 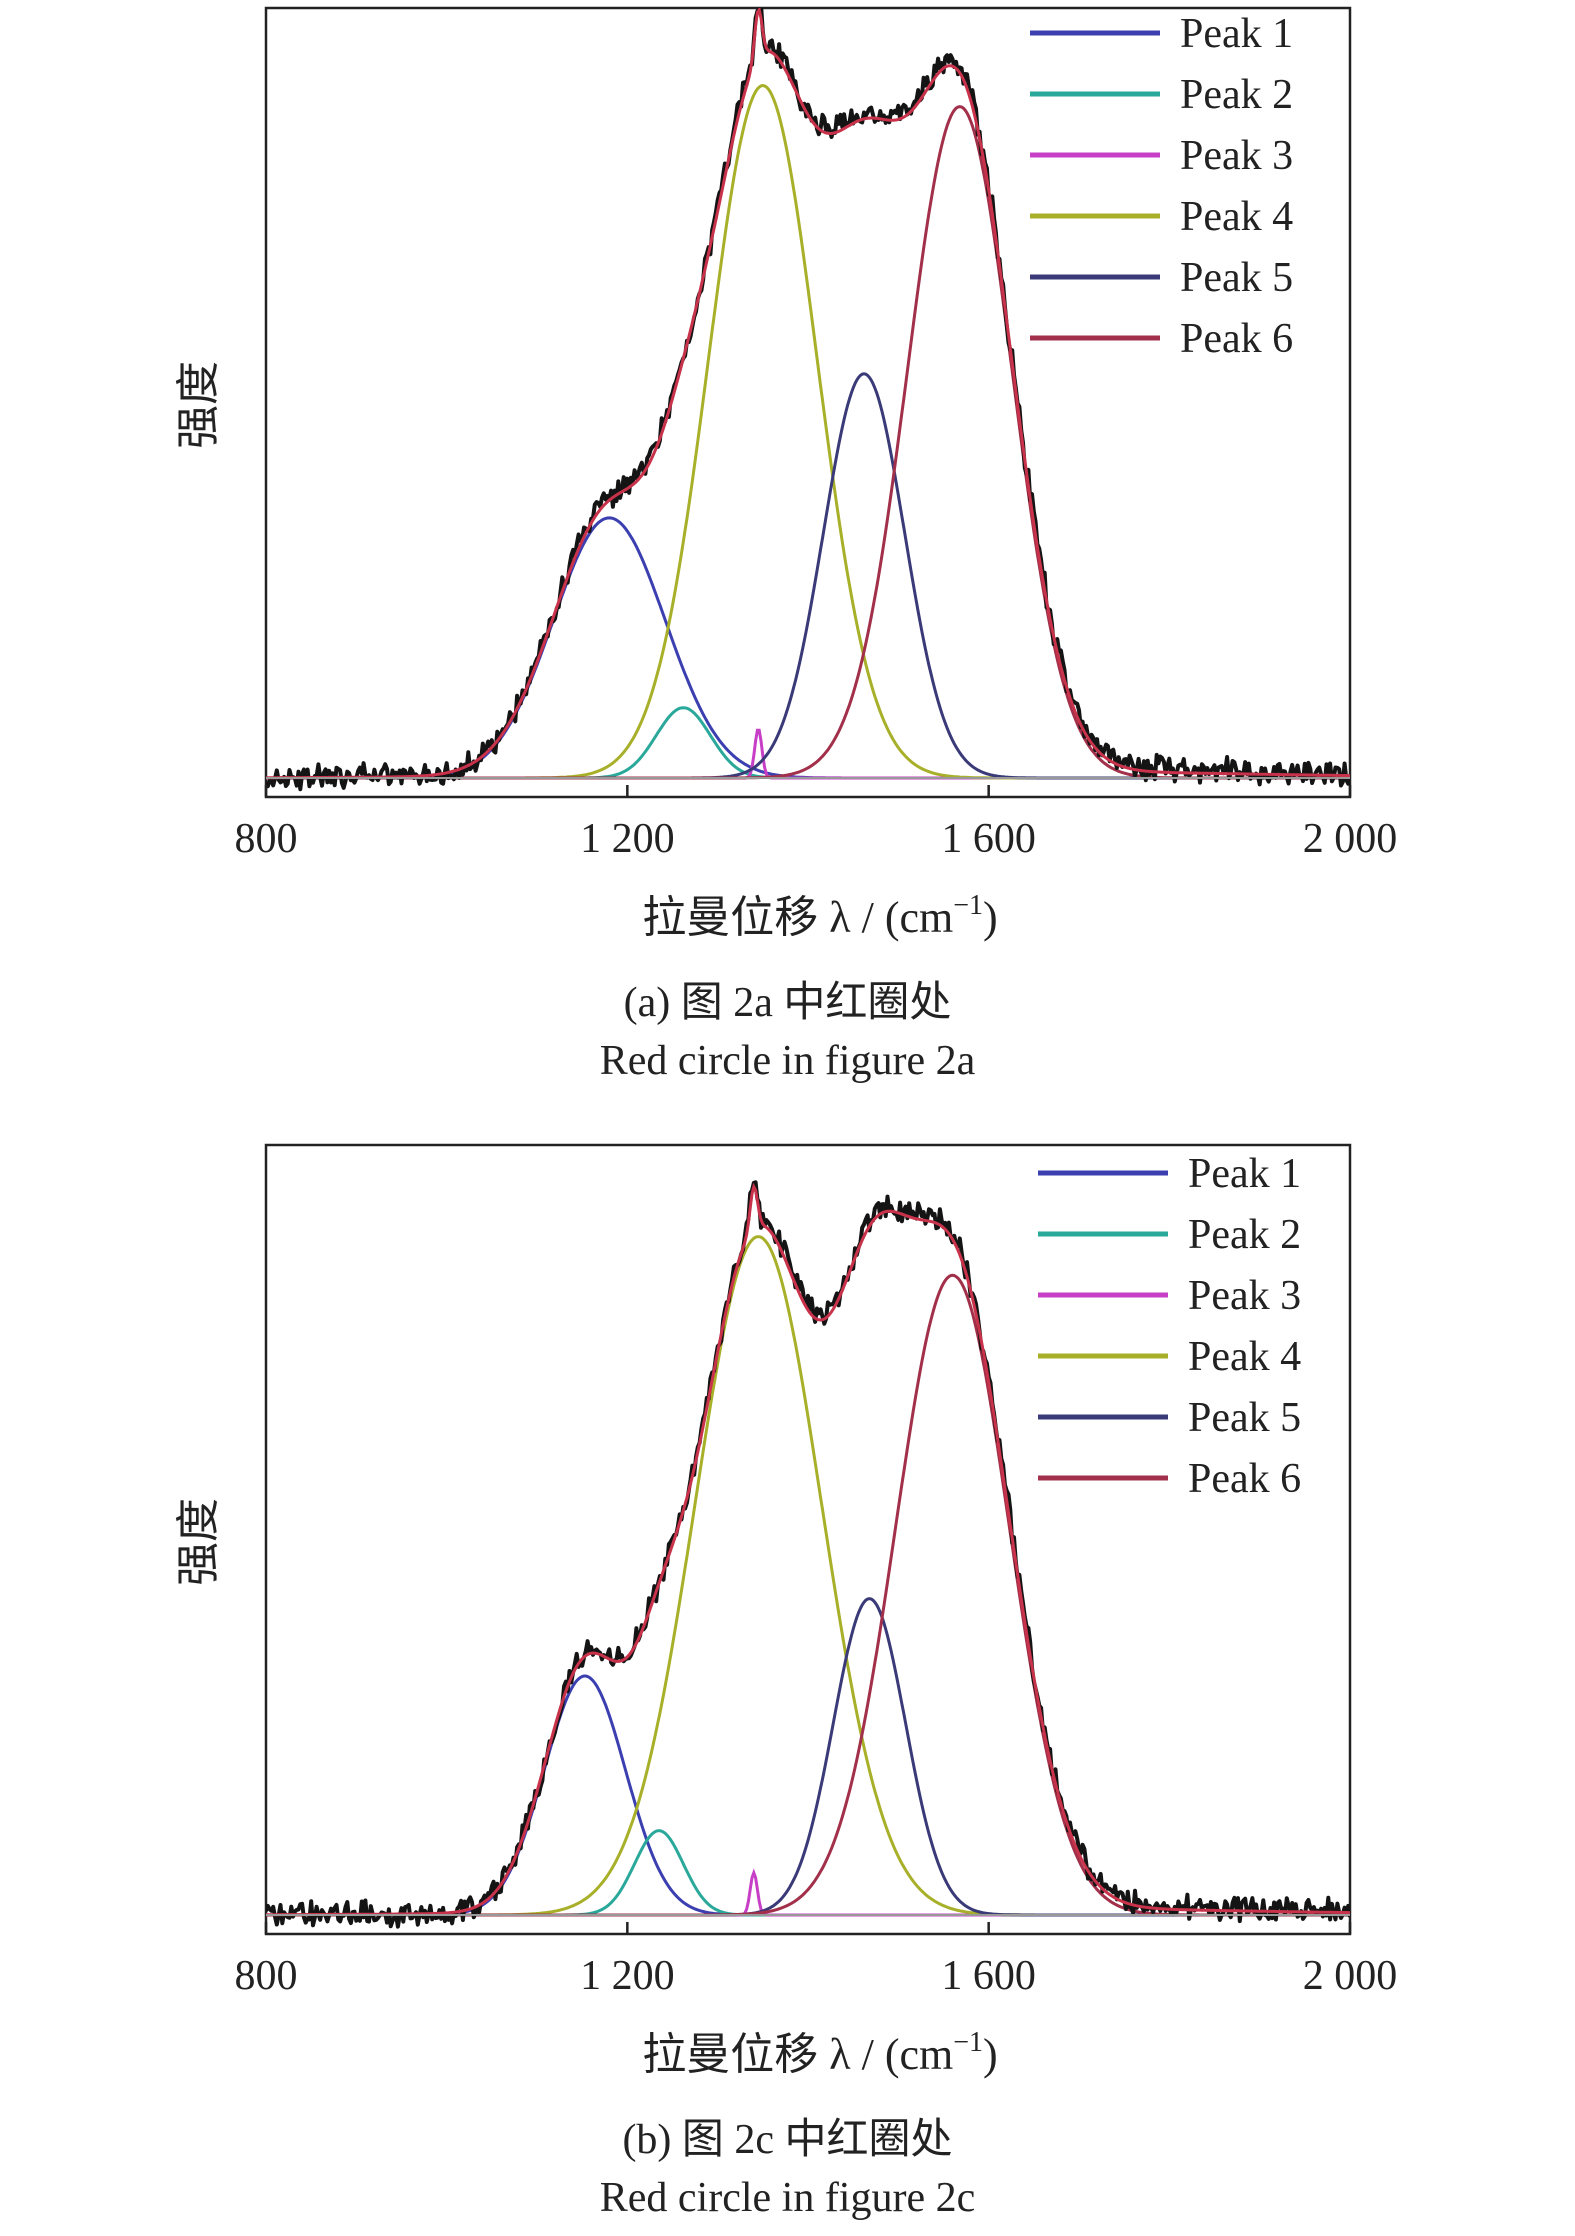 I want to click on caption-a-english: Red circle in figure 2a, so click(x=787, y=1061).